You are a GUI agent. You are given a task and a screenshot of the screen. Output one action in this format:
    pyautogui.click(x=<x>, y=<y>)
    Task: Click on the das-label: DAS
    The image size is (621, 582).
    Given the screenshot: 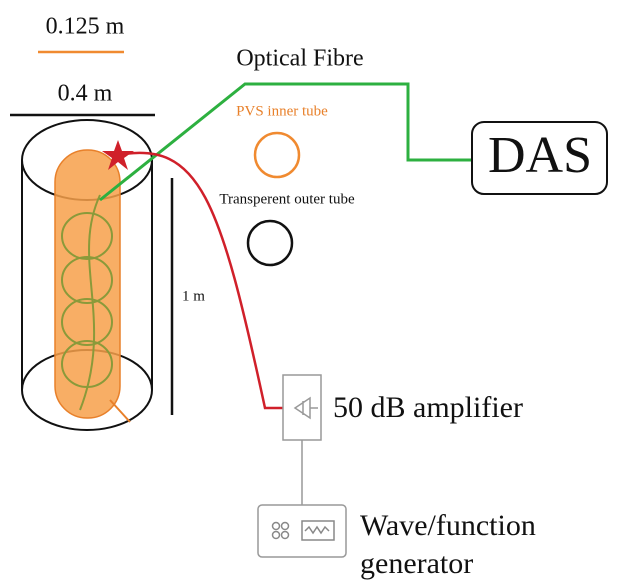 What is the action you would take?
    pyautogui.click(x=540, y=155)
    